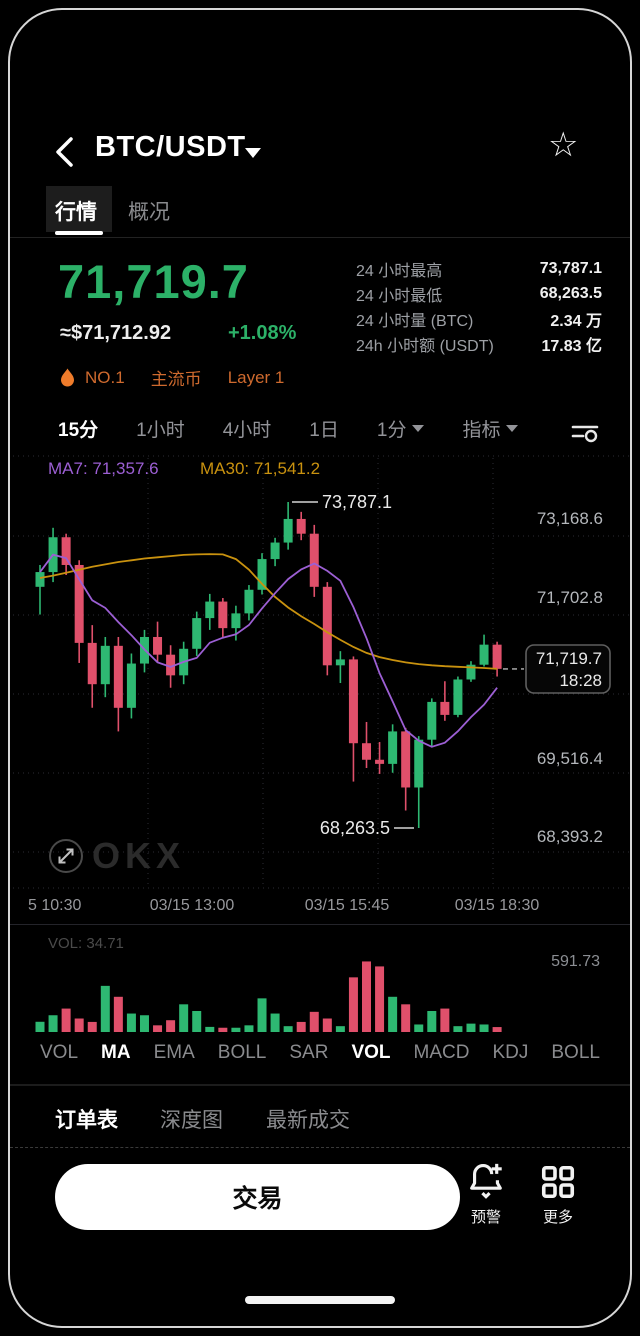 This screenshot has width=640, height=1336. What do you see at coordinates (576, 321) in the screenshot?
I see `stat-value: 2.34 万` at bounding box center [576, 321].